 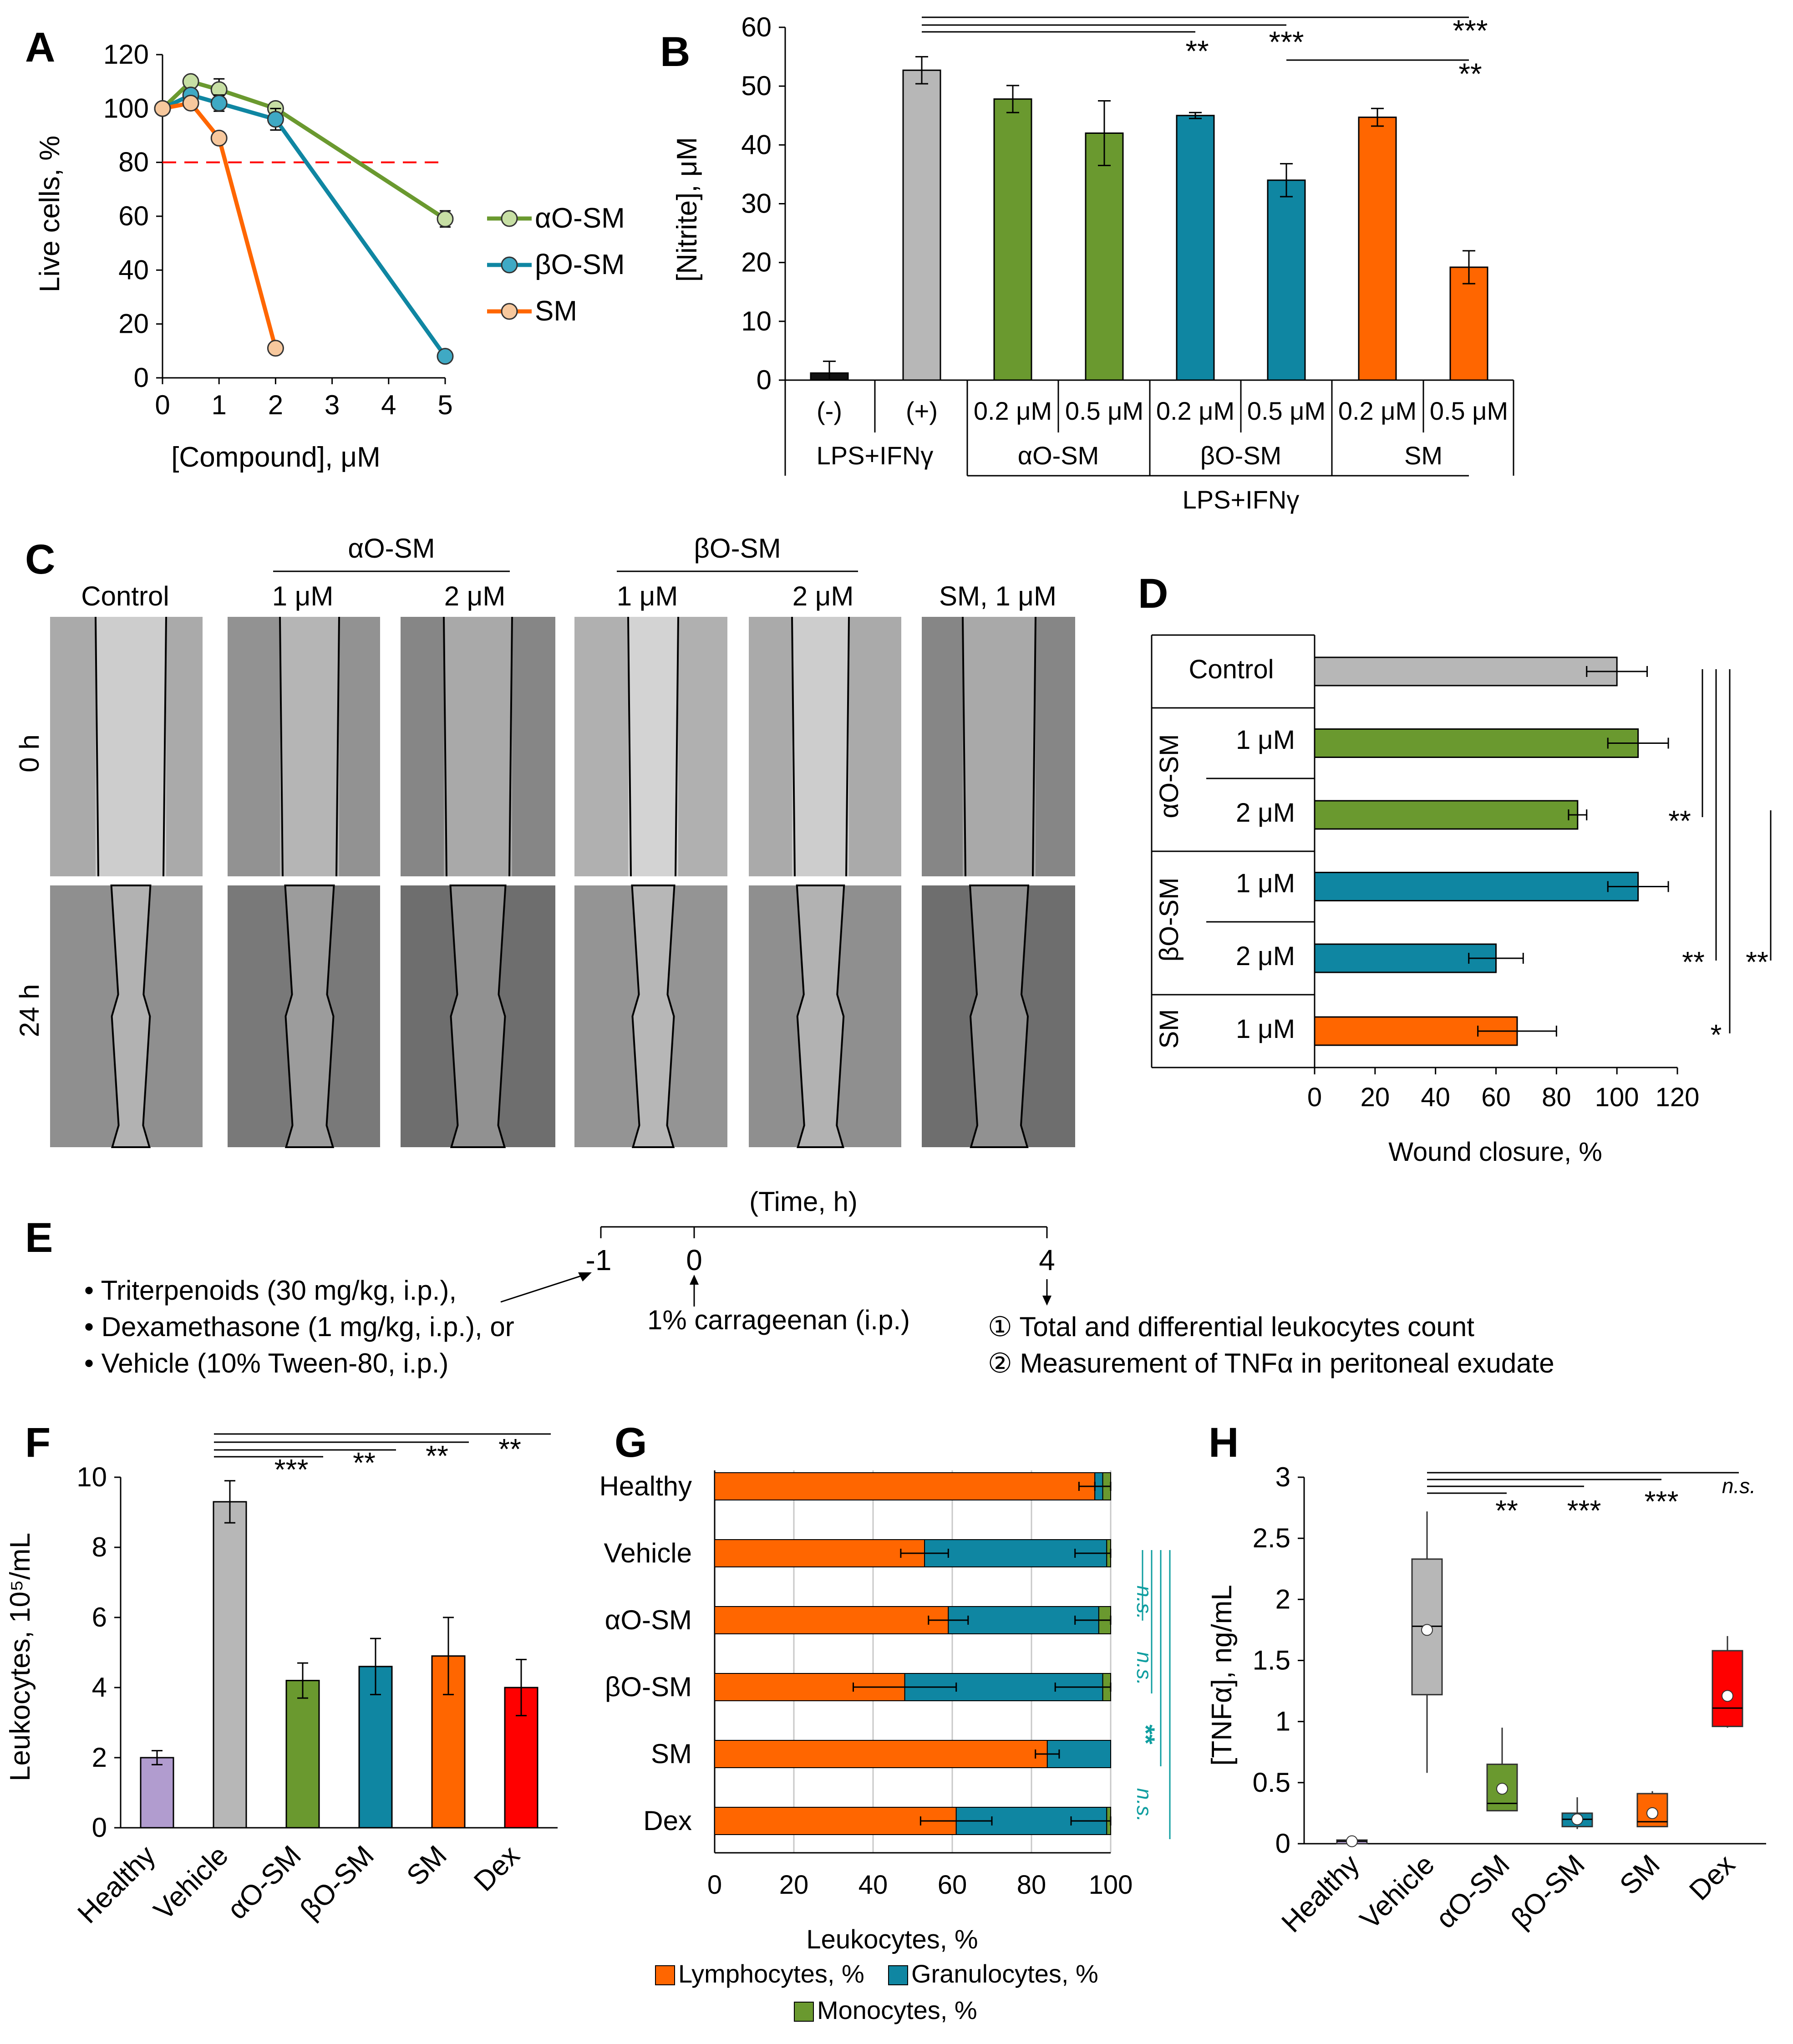 What do you see at coordinates (126, 55) in the screenshot?
I see `a-ytick-label: 120` at bounding box center [126, 55].